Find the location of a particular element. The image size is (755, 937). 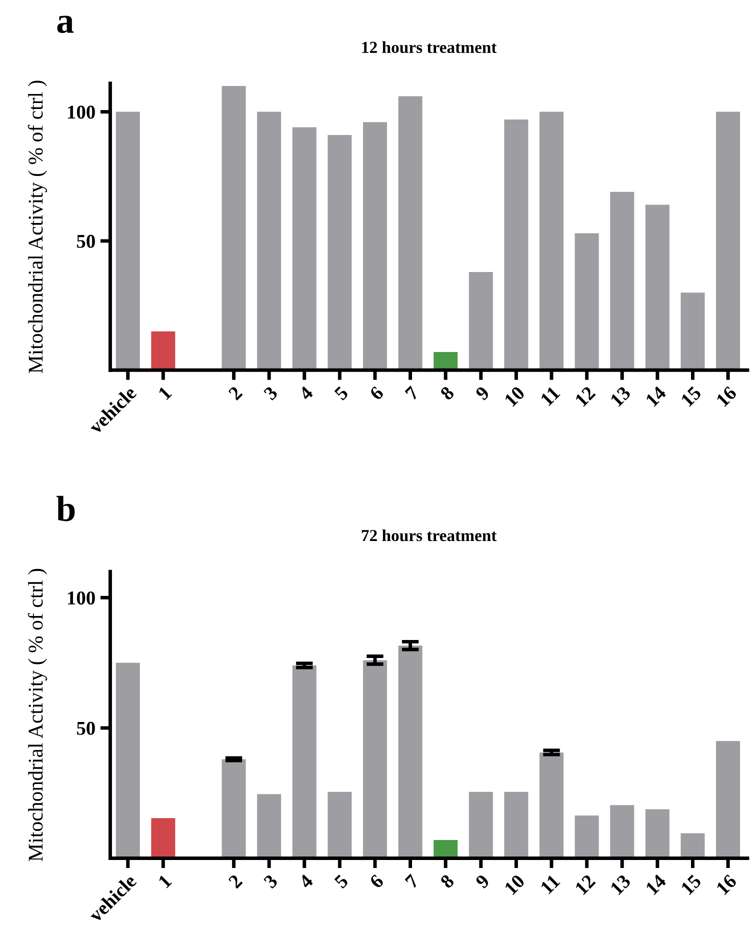

chart-title: 12 hours treatment is located at coordinates (429, 47).